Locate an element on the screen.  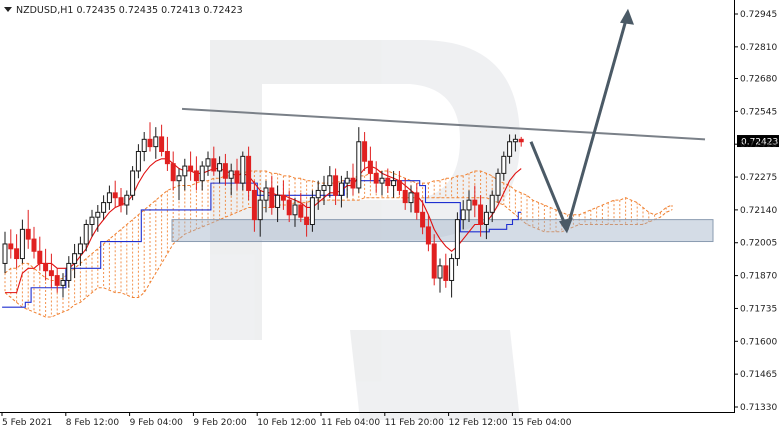
y-tick-label: 0.72810 is located at coordinates (758, 48).